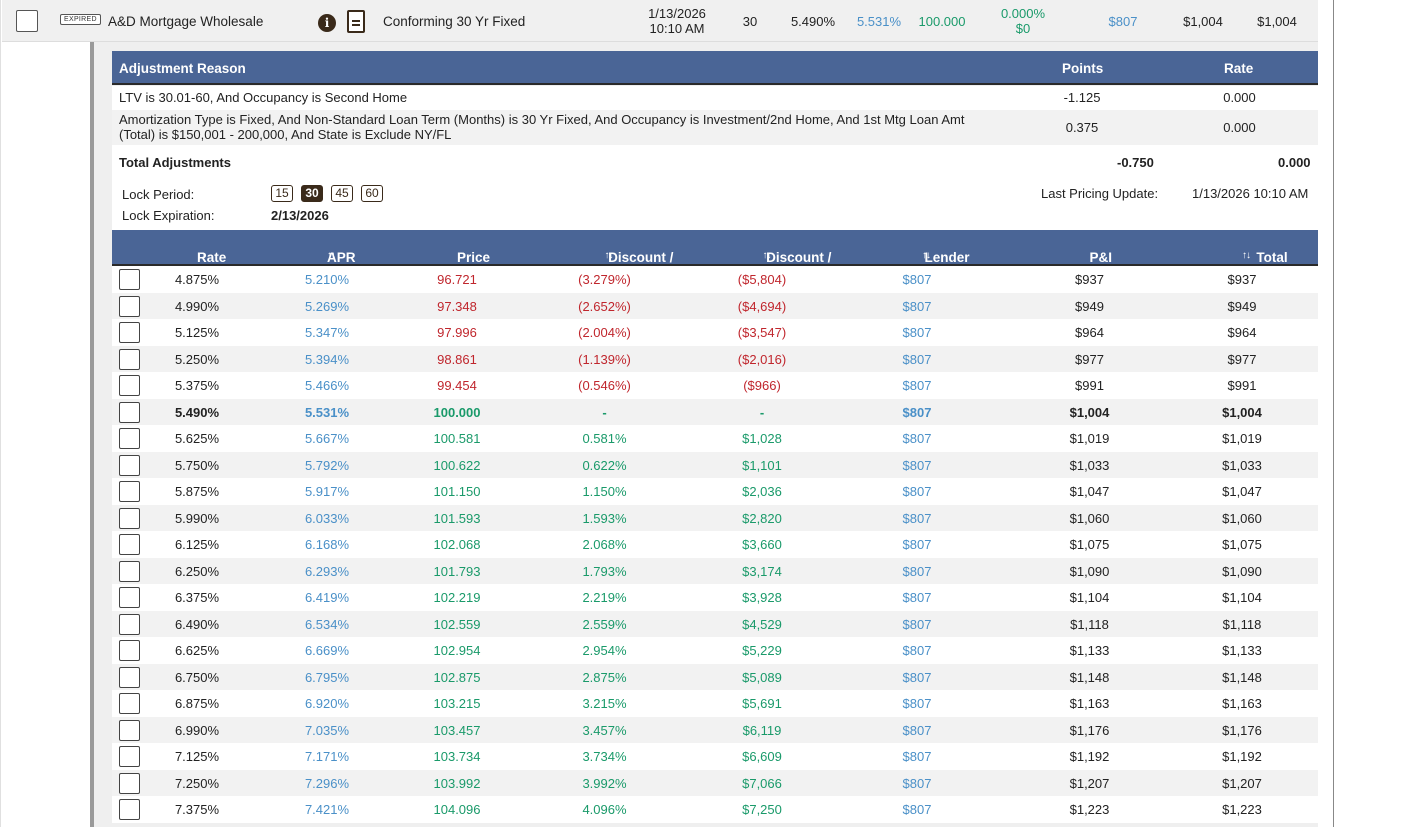  Describe the element at coordinates (457, 465) in the screenshot. I see `price-cell: 100.622` at that location.